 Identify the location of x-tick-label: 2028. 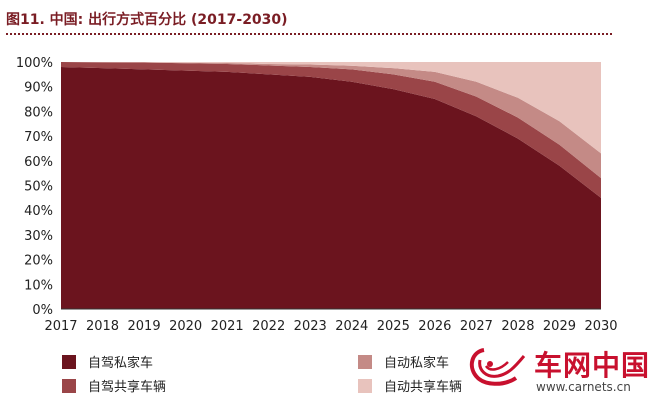
(517, 326).